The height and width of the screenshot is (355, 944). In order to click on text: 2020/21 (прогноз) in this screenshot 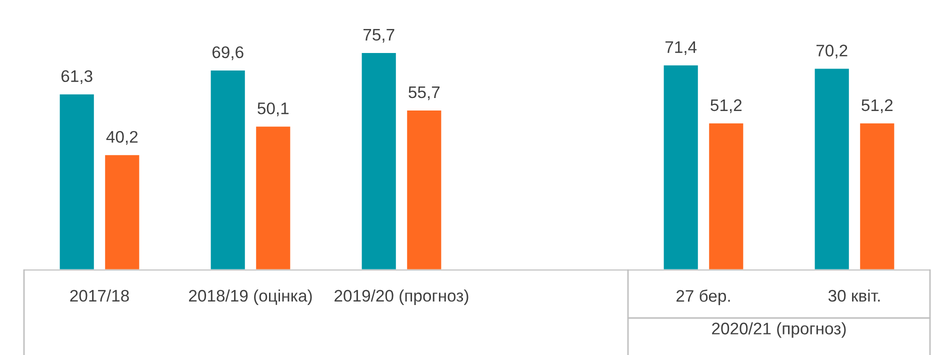, I will do `click(779, 330)`.